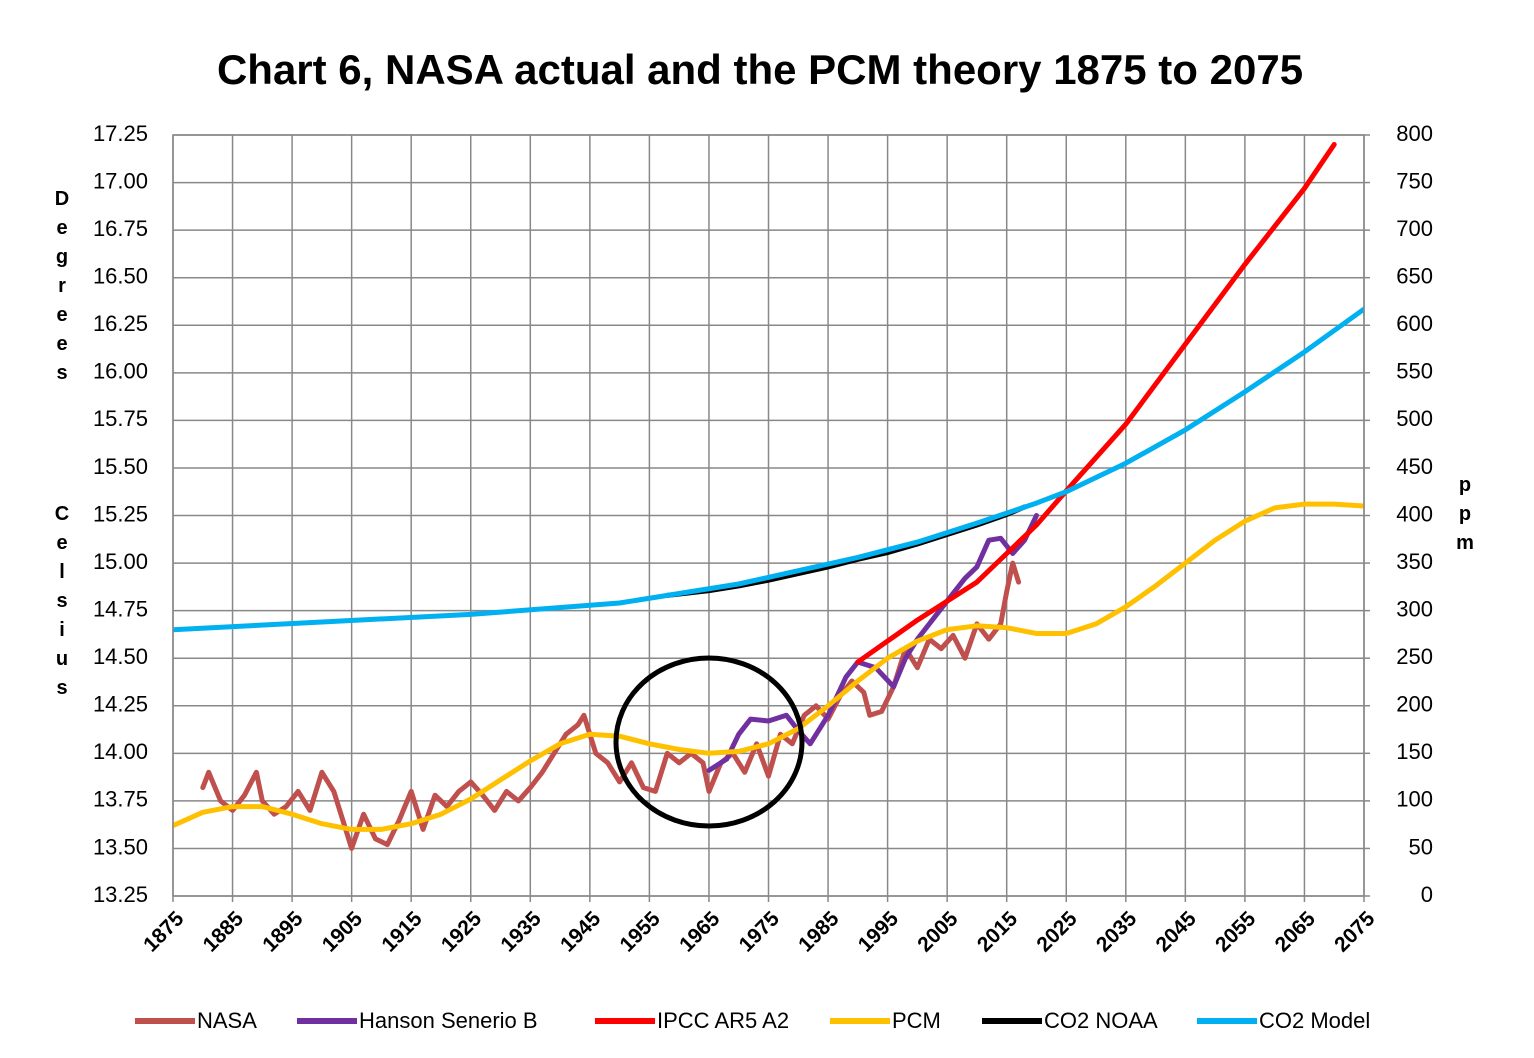  Describe the element at coordinates (1414, 656) in the screenshot. I see `y2-tick-label: 250` at that location.